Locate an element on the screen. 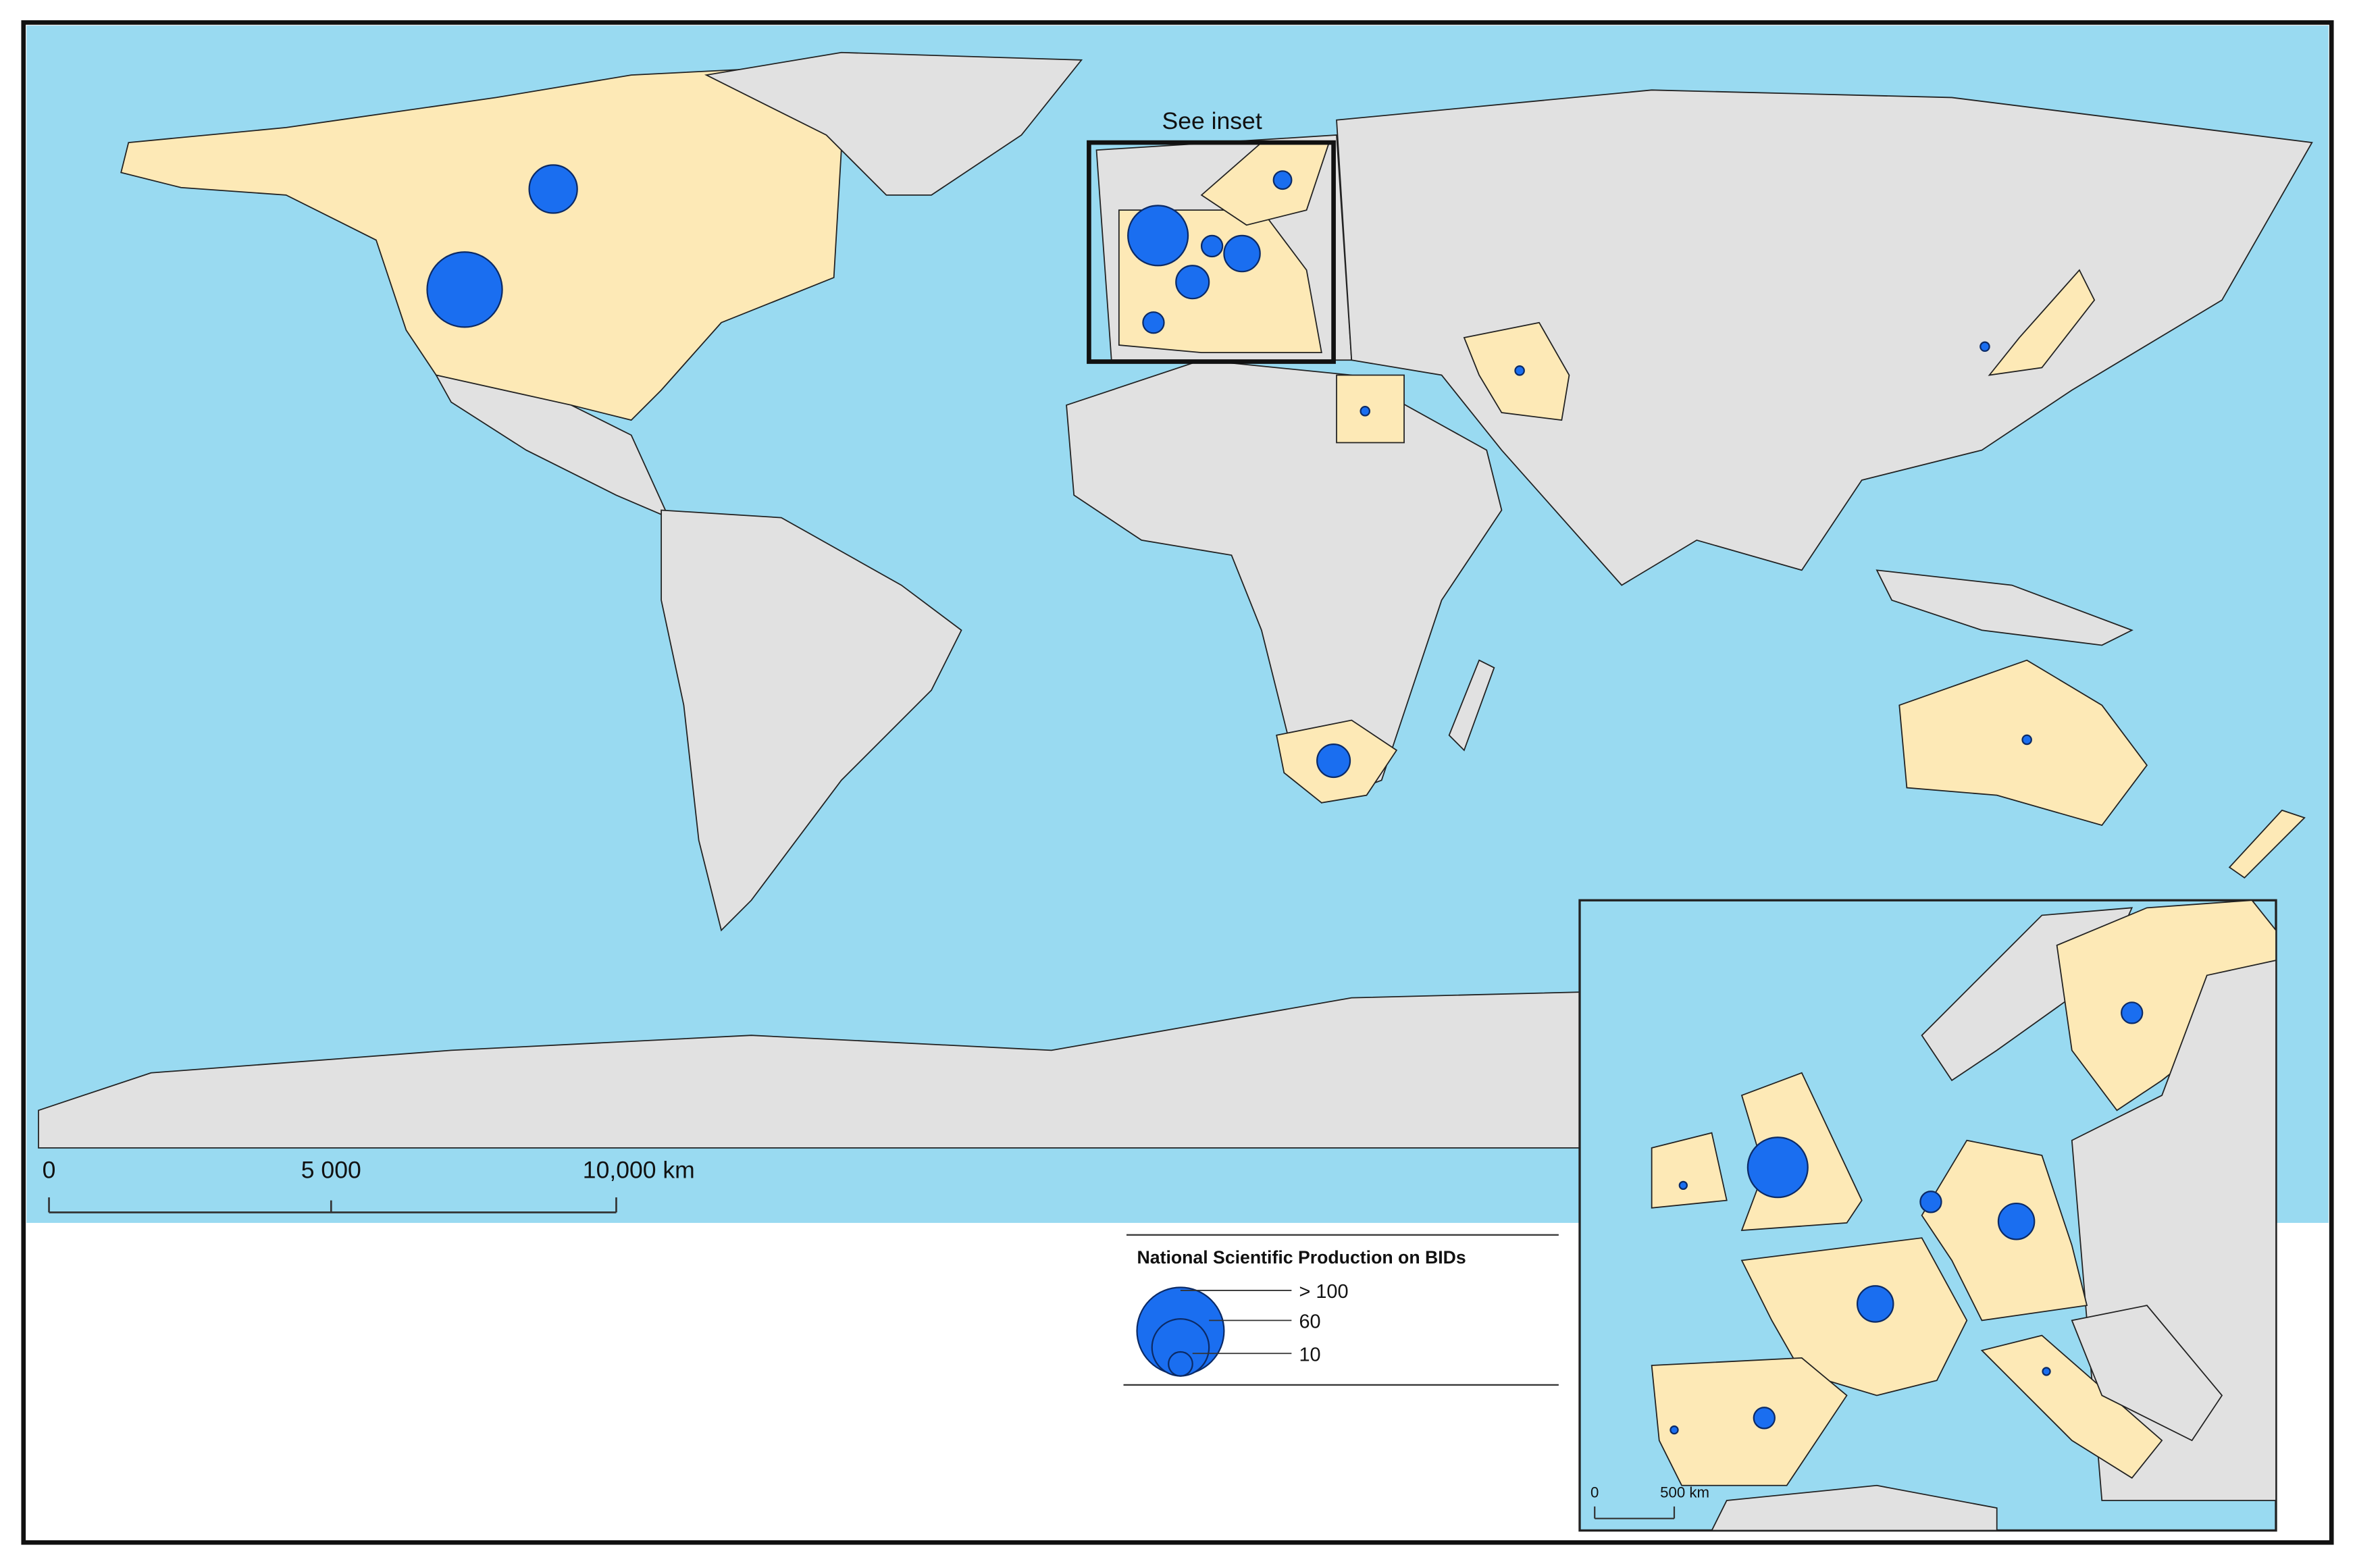 The image size is (2355, 1568). bubble-japan is located at coordinates (1984, 346).